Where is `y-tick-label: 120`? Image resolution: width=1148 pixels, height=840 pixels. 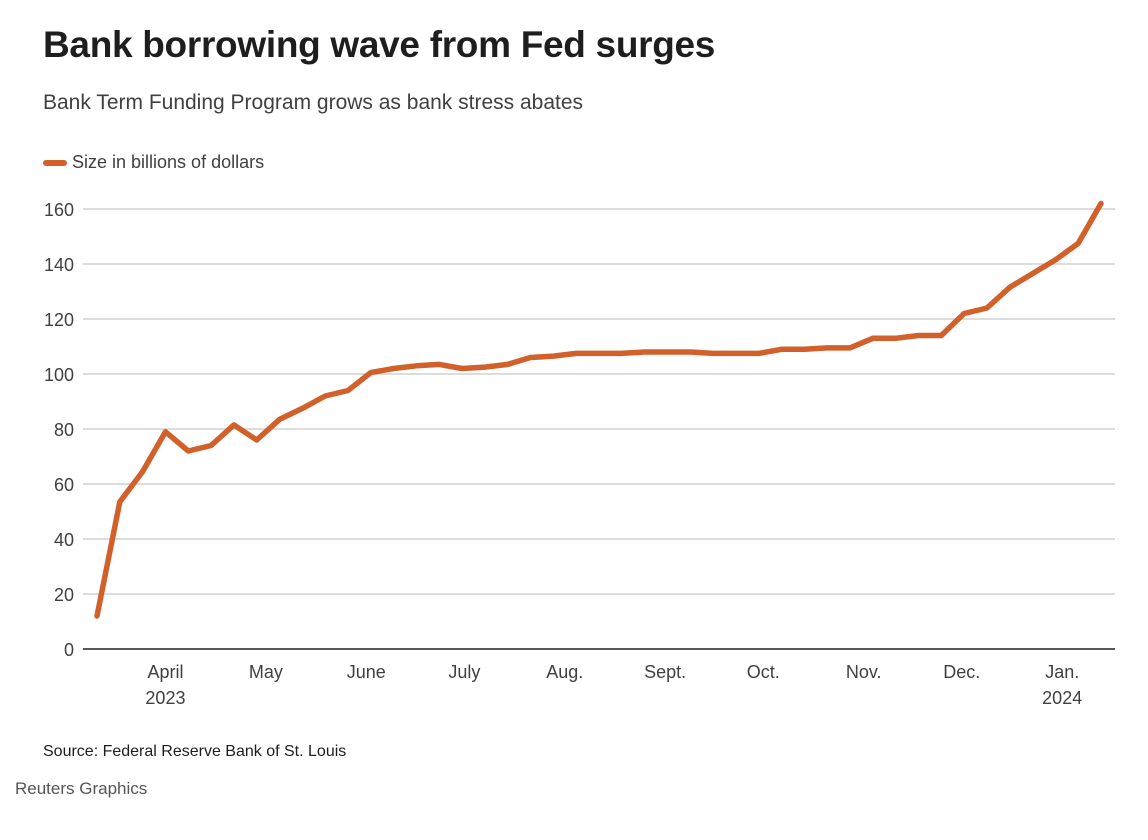 y-tick-label: 120 is located at coordinates (59, 320).